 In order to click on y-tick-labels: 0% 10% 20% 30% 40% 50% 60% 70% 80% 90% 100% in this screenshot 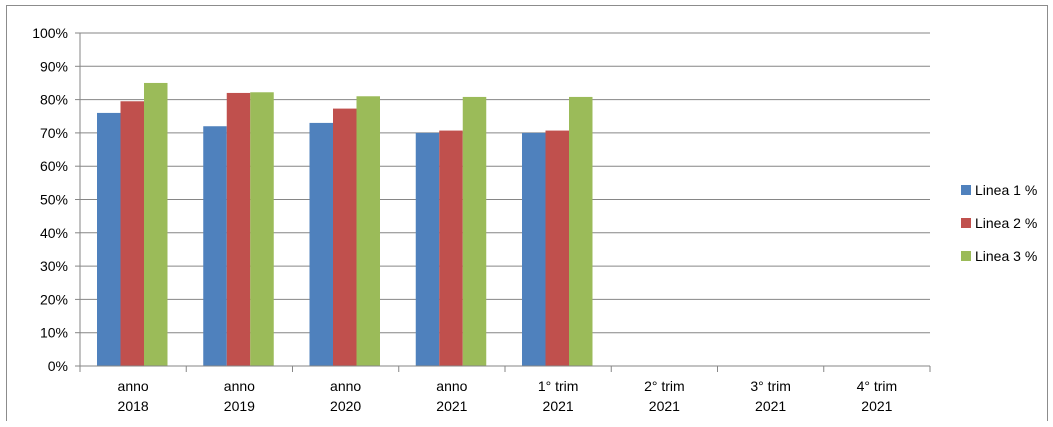, I will do `click(50, 199)`.